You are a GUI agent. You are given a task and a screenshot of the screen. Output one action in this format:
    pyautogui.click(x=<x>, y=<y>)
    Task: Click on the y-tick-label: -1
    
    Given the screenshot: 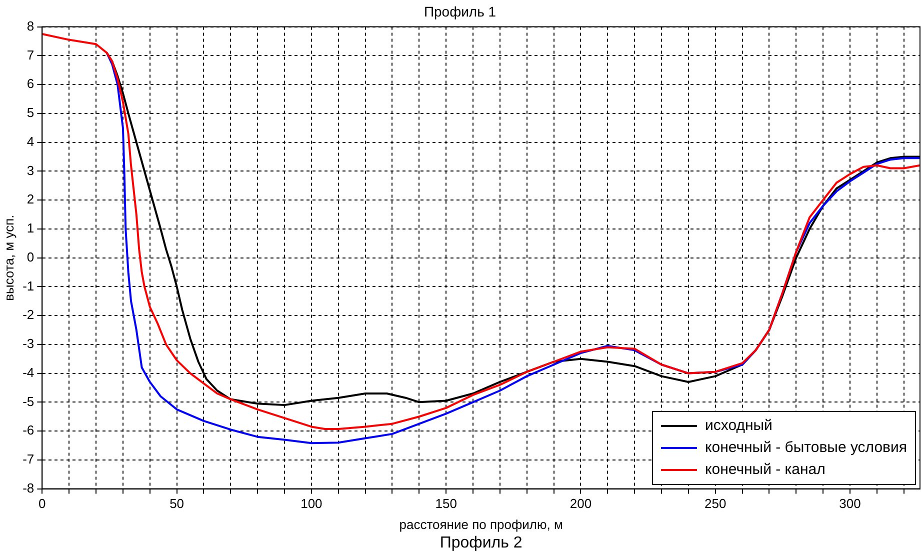 What is the action you would take?
    pyautogui.click(x=28, y=286)
    